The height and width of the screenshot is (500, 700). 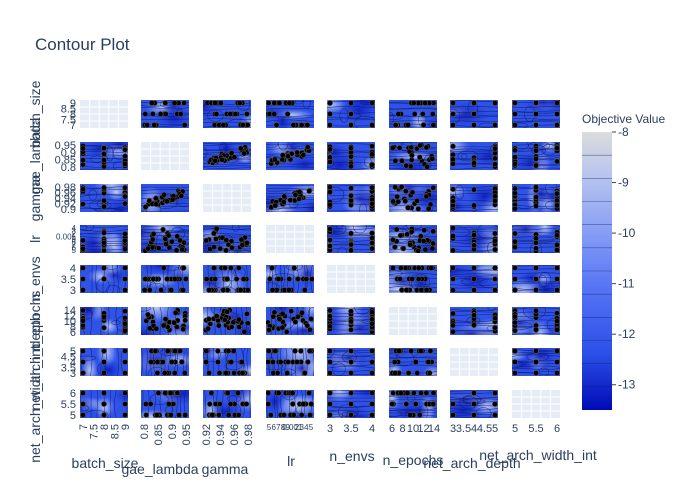 I want to click on panel-net-arch-depth-vs-gae-lambda, so click(x=165, y=362).